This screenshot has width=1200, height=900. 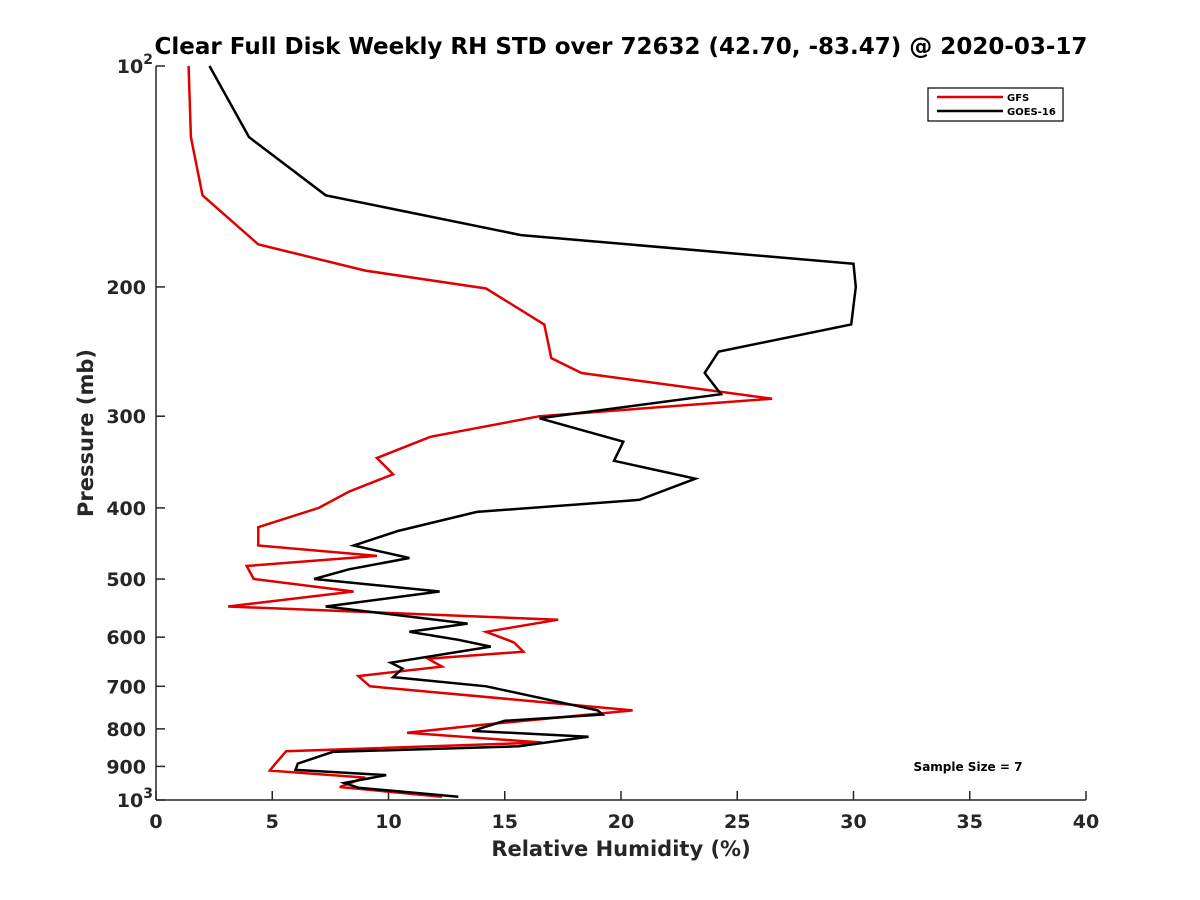 I want to click on y-tick-label: 500, so click(x=126, y=580).